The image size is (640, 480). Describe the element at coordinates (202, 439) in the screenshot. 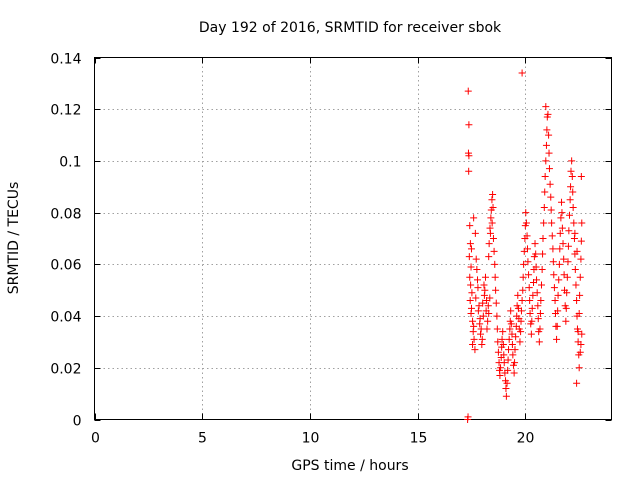

I see `x-tick-label: 5` at that location.